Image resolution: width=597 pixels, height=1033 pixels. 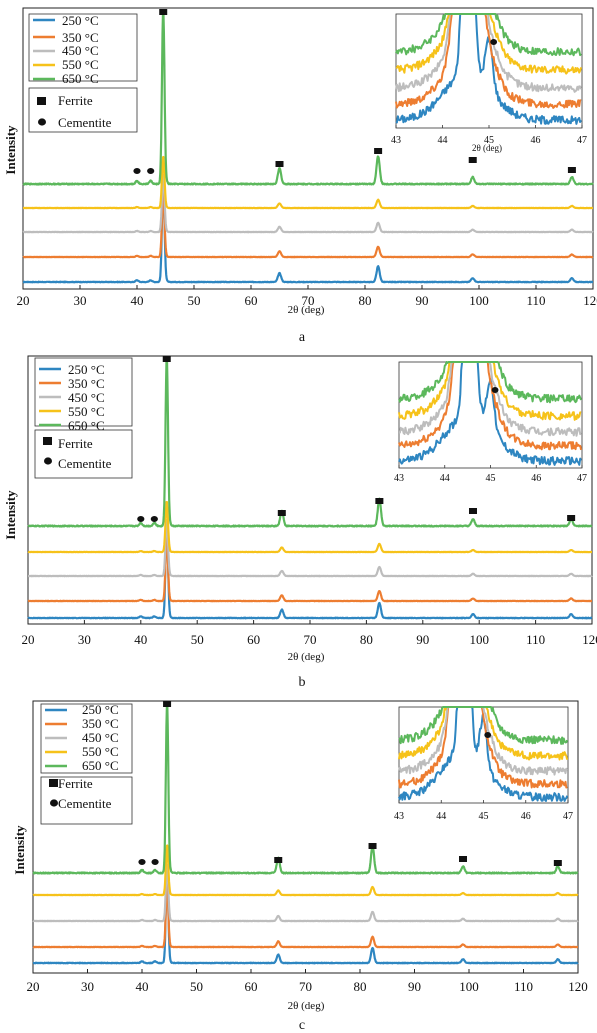 I want to click on inset-series-s250, so click(x=488, y=69).